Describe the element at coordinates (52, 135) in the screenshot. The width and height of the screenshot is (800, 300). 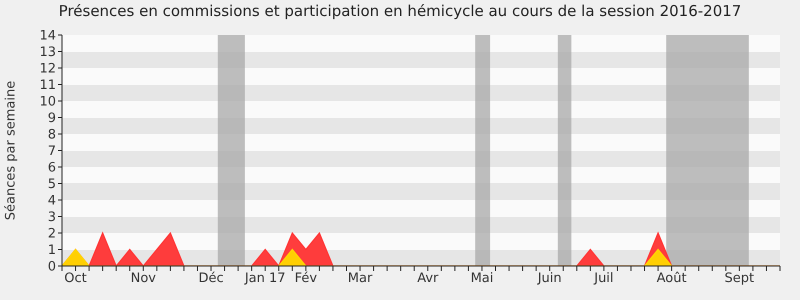
I see `y-tick-label: 8` at that location.